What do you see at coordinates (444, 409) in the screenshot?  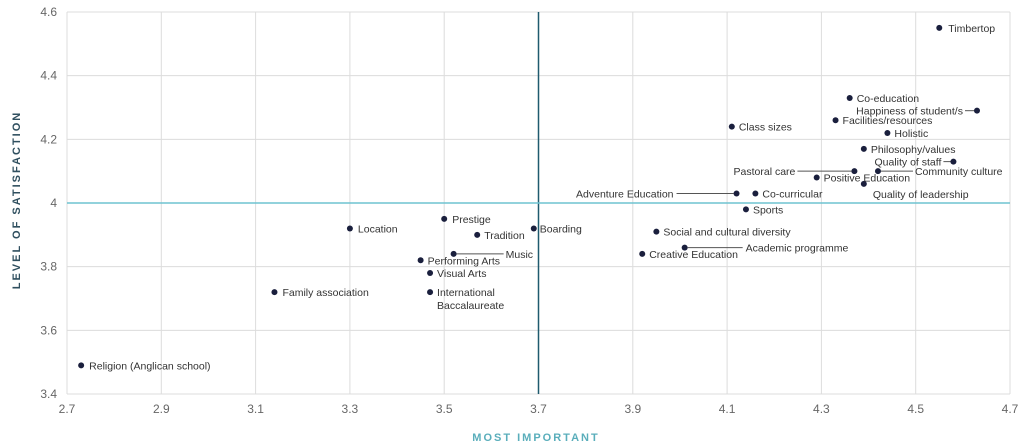 I see `x-tick-label: 3.5` at bounding box center [444, 409].